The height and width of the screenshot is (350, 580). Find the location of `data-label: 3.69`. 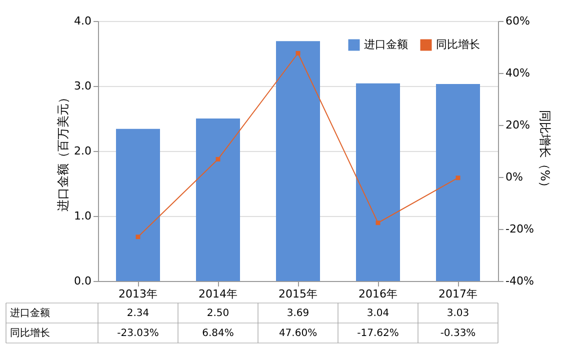

data-label: 3.69 is located at coordinates (298, 313).